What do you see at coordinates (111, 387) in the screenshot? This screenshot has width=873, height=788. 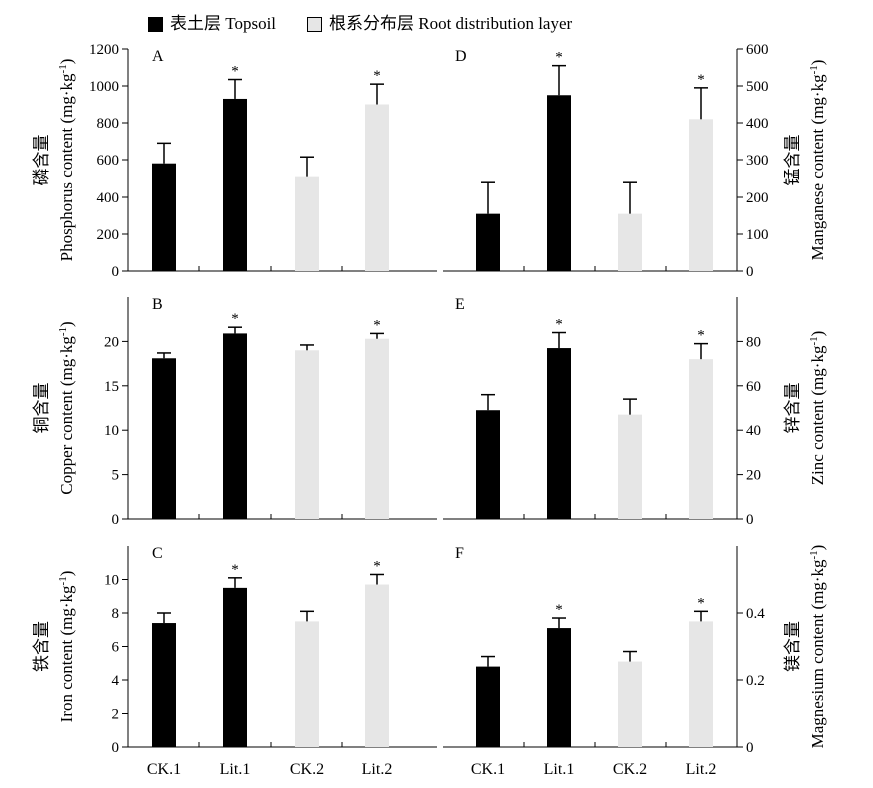 I see `y-tick-label: 15` at bounding box center [111, 387].